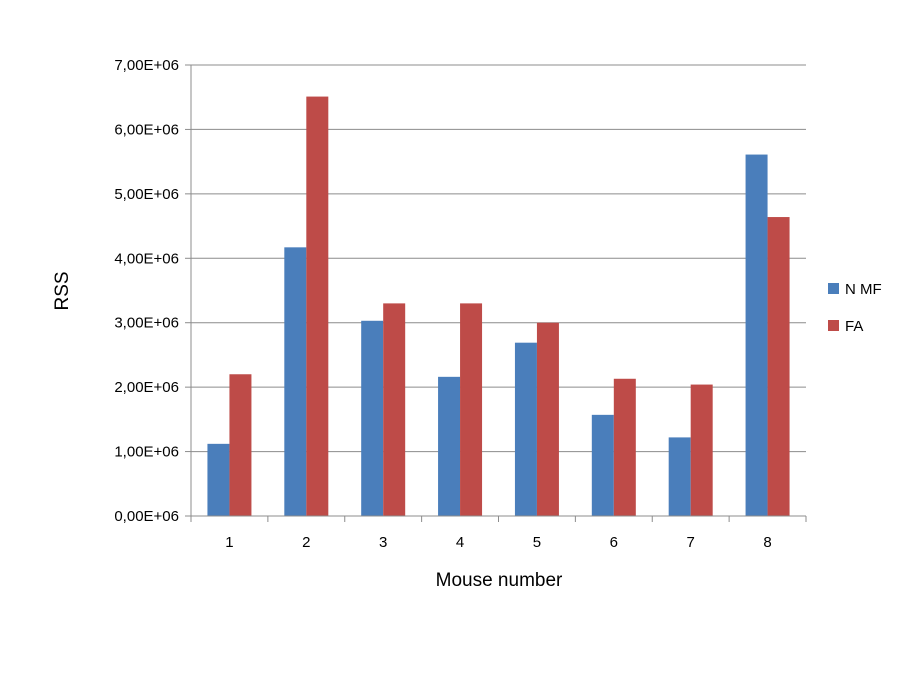 The height and width of the screenshot is (682, 908). What do you see at coordinates (460, 542) in the screenshot?
I see `x-tick-label: 4` at bounding box center [460, 542].